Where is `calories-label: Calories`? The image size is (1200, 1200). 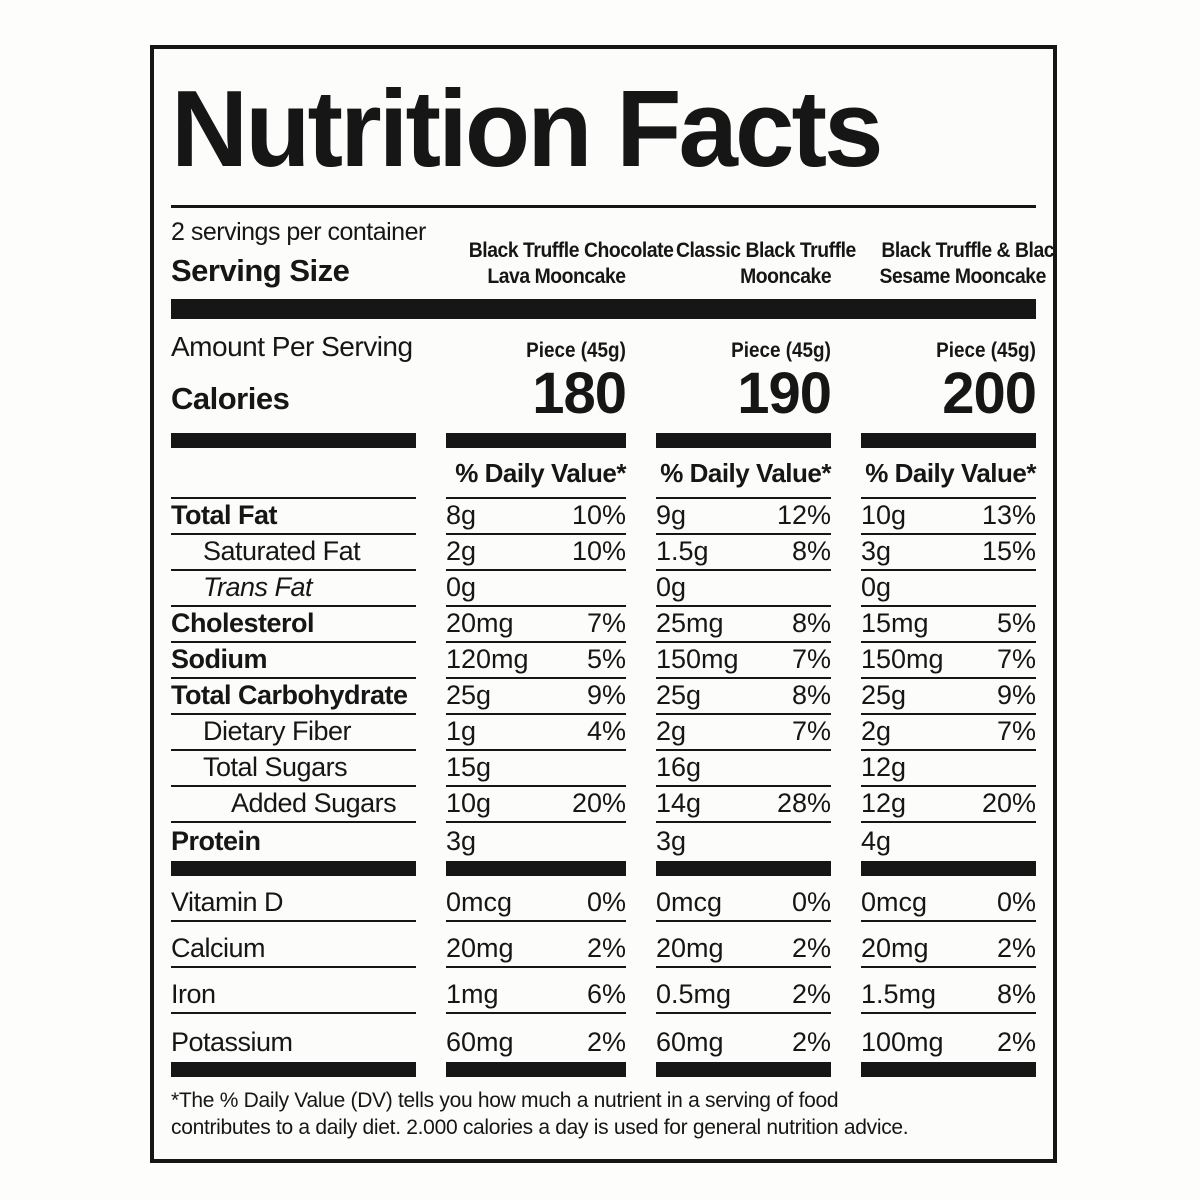 calories-label: Calories is located at coordinates (230, 398).